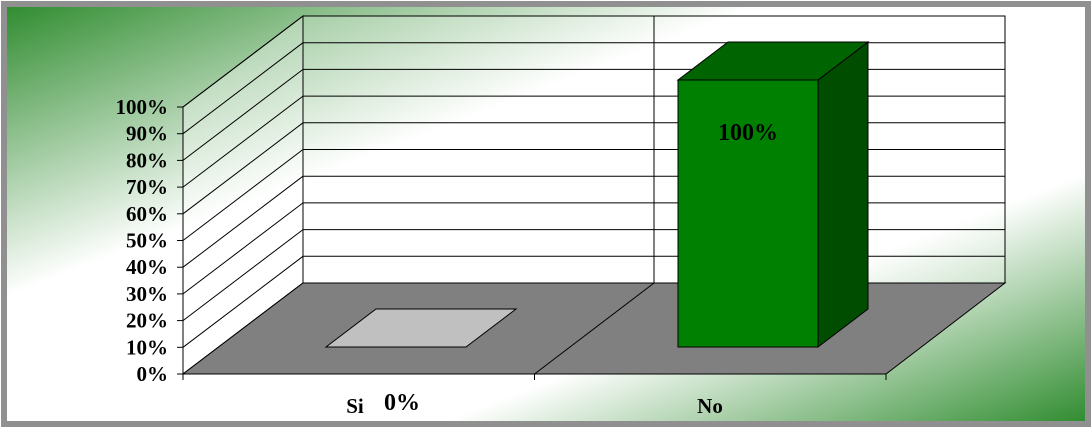  Describe the element at coordinates (147, 160) in the screenshot. I see `y-tick-label: 80%` at that location.